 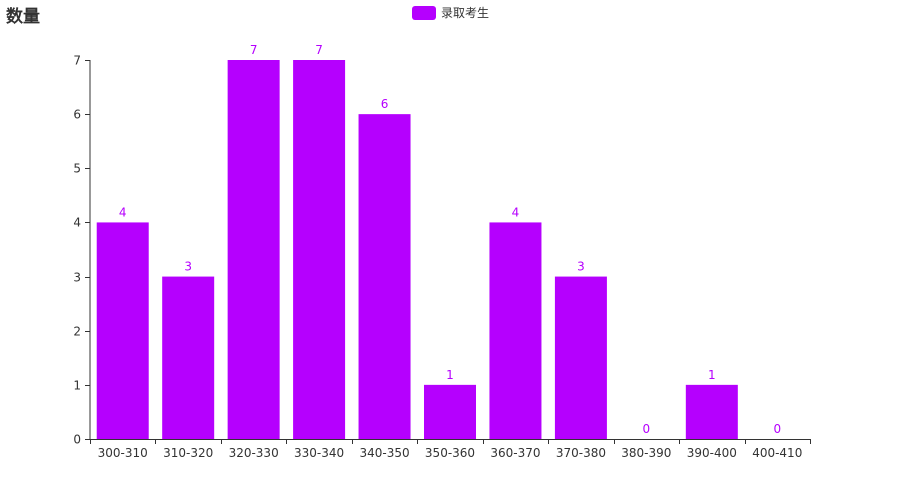 I want to click on x-tick-label: 370-380, so click(x=581, y=453).